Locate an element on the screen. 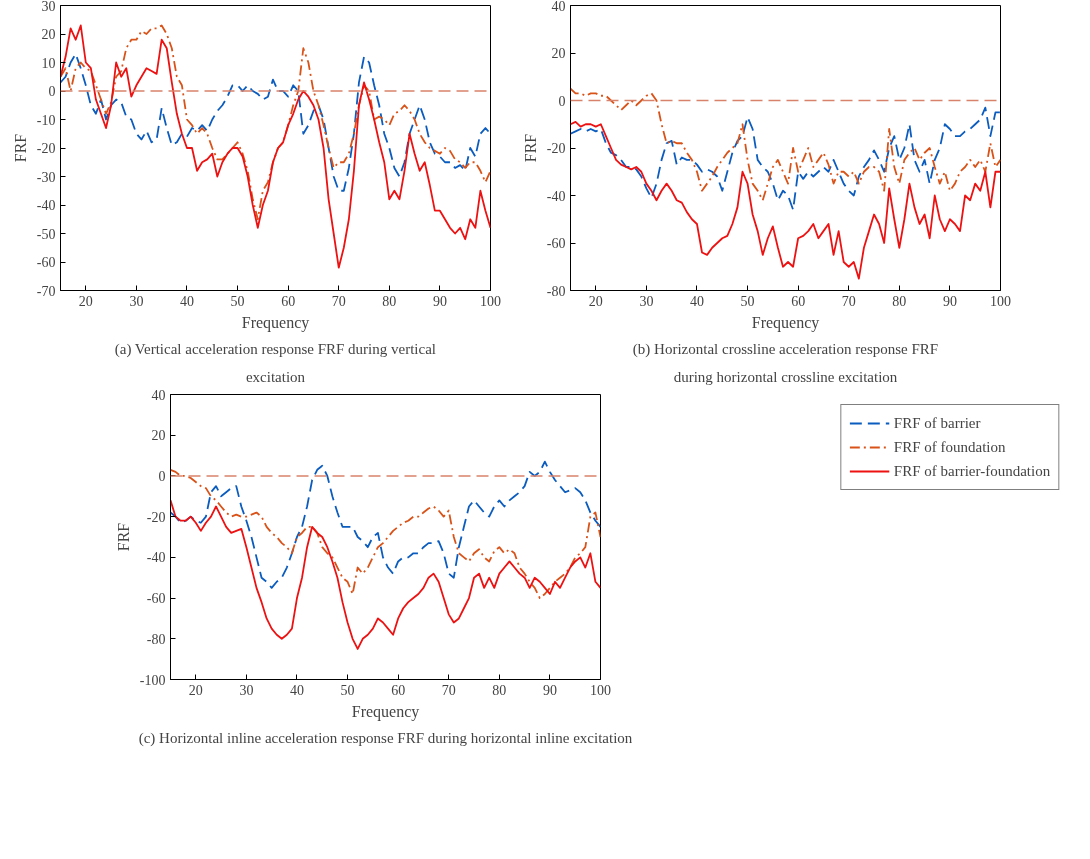 The width and height of the screenshot is (1090, 859). y-tick-label: -10 is located at coordinates (46, 120).